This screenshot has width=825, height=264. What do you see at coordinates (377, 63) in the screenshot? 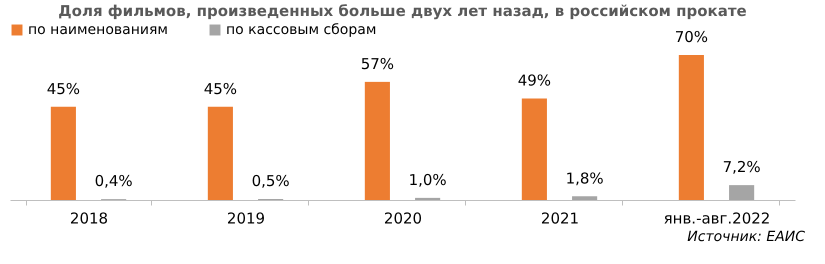
I see `data-label: 57%` at bounding box center [377, 63].